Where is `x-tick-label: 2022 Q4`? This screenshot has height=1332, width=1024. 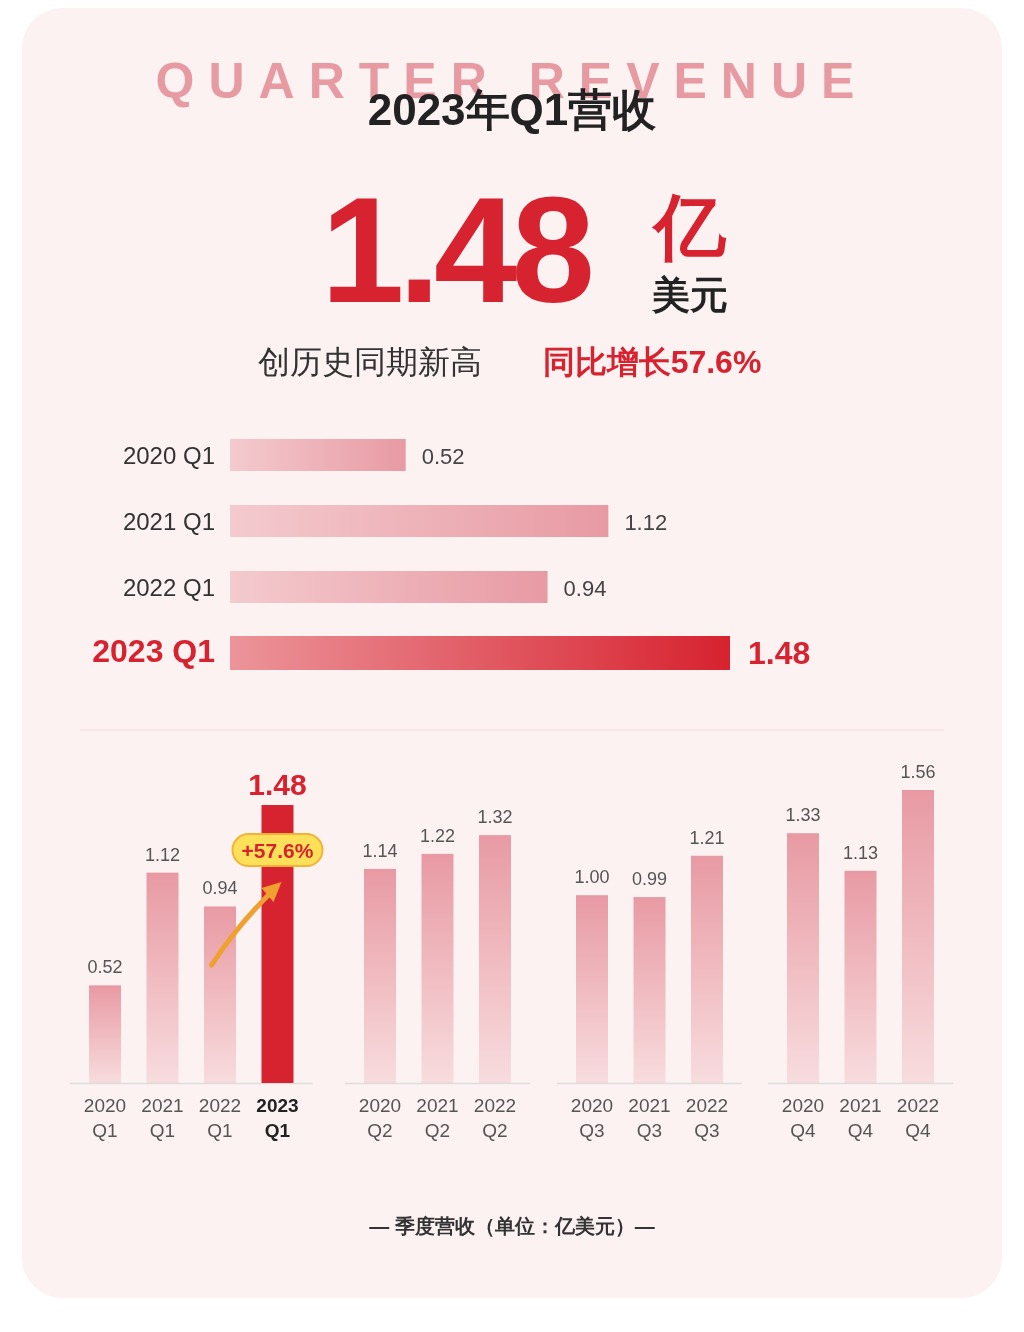
x-tick-label: 2022 Q4 is located at coordinates (918, 1118).